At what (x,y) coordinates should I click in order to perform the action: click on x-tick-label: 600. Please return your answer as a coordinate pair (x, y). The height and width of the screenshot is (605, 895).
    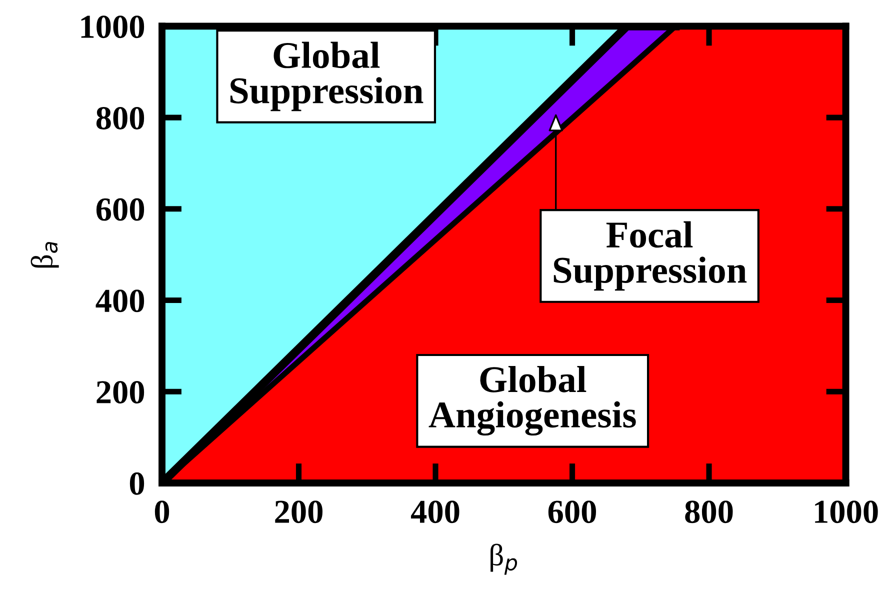
    Looking at the image, I should click on (572, 512).